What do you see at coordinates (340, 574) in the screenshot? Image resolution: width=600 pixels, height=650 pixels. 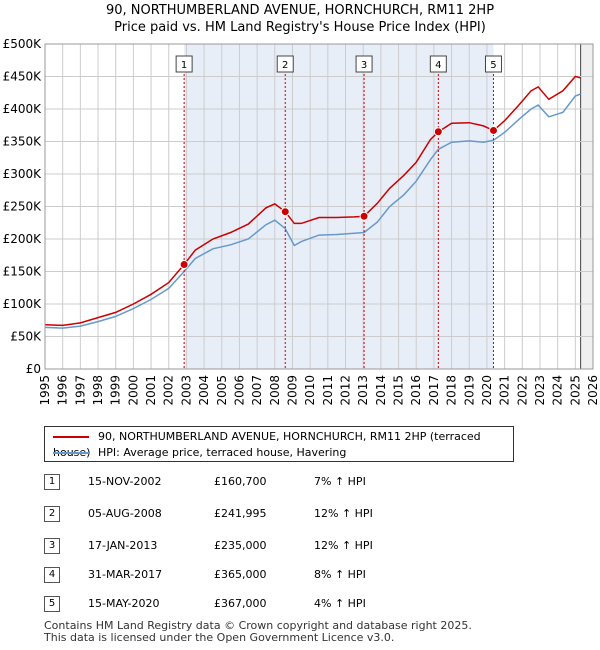 I see `sale-hpi-diff: 8% ↑ HPI` at bounding box center [340, 574].